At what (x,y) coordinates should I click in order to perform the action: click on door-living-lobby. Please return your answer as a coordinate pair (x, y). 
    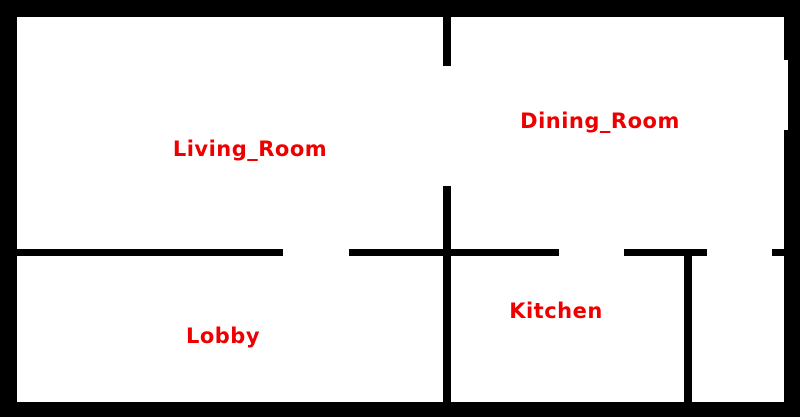
    Looking at the image, I should click on (316, 252).